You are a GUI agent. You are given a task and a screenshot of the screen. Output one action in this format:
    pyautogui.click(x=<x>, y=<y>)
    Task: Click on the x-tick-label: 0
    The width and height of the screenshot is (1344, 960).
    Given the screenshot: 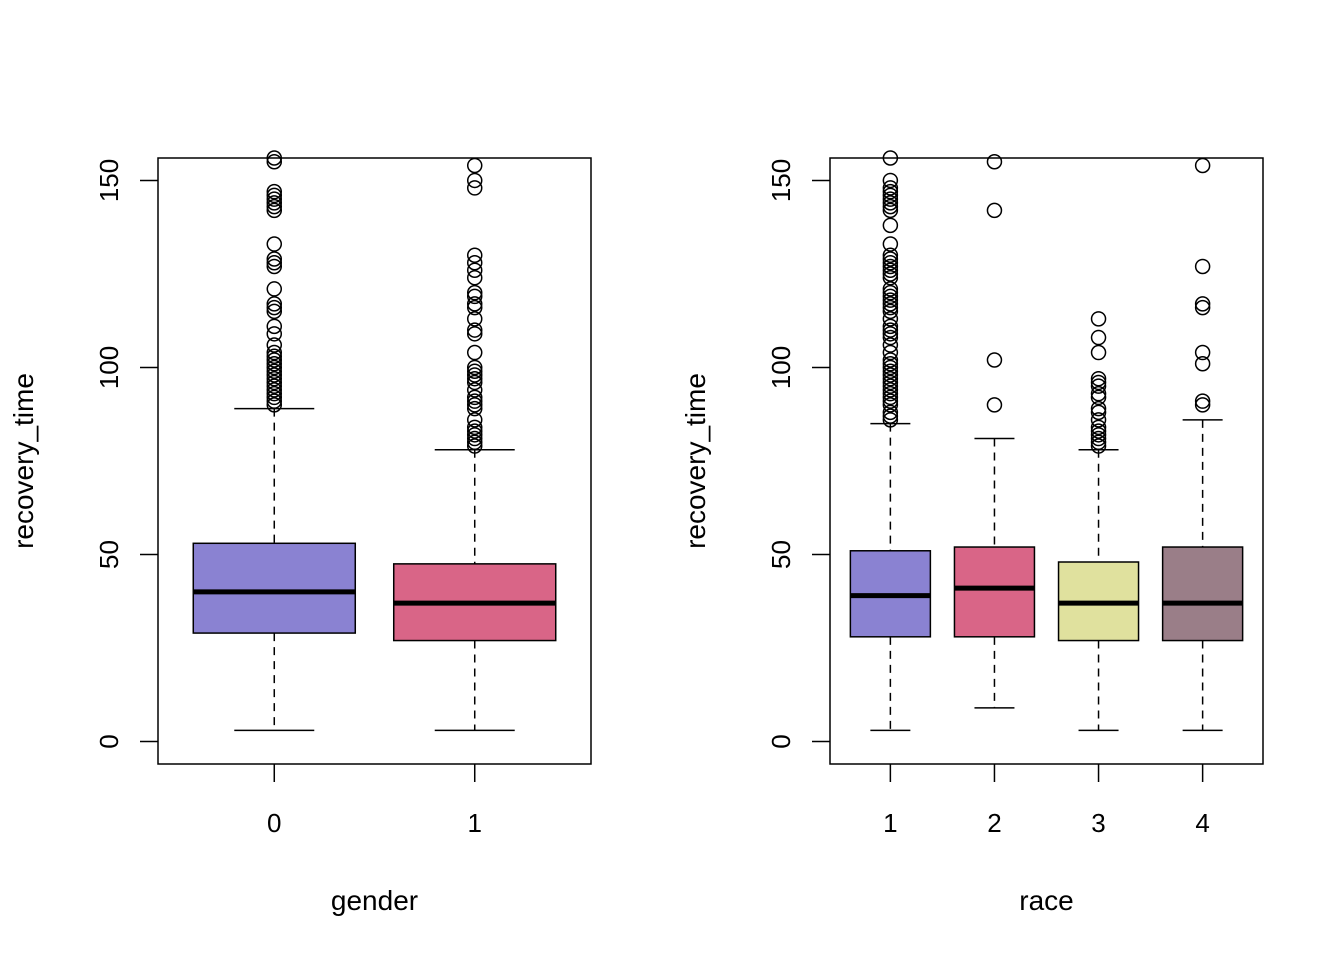 What is the action you would take?
    pyautogui.click(x=274, y=823)
    